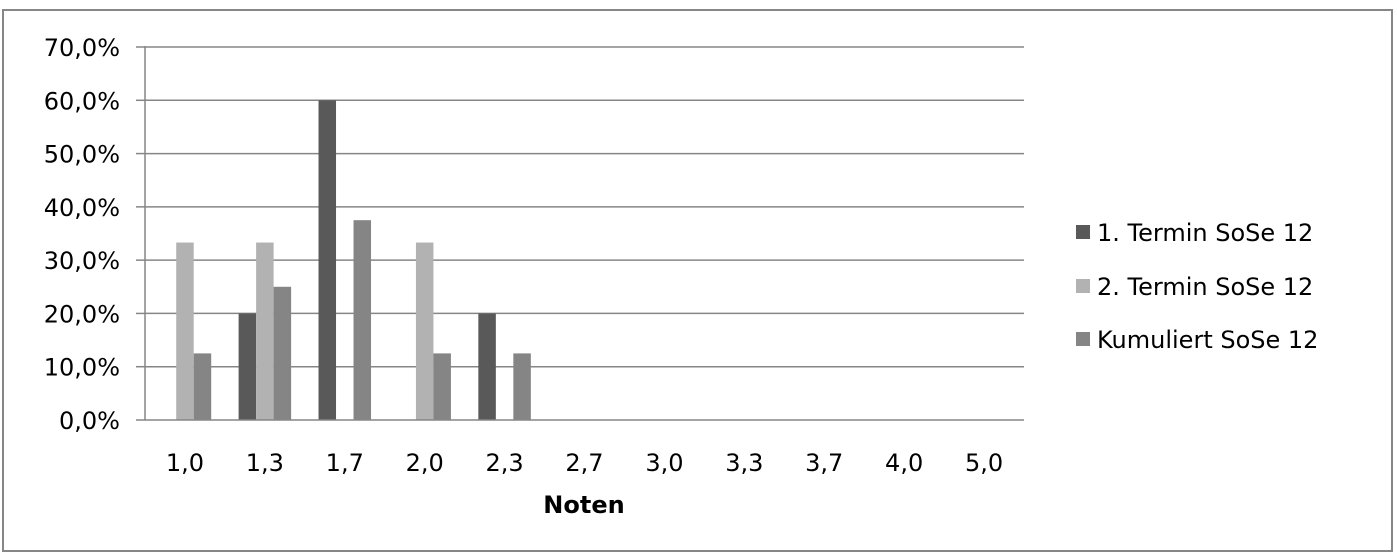  I want to click on x-tick-label: 3,7, so click(824, 463).